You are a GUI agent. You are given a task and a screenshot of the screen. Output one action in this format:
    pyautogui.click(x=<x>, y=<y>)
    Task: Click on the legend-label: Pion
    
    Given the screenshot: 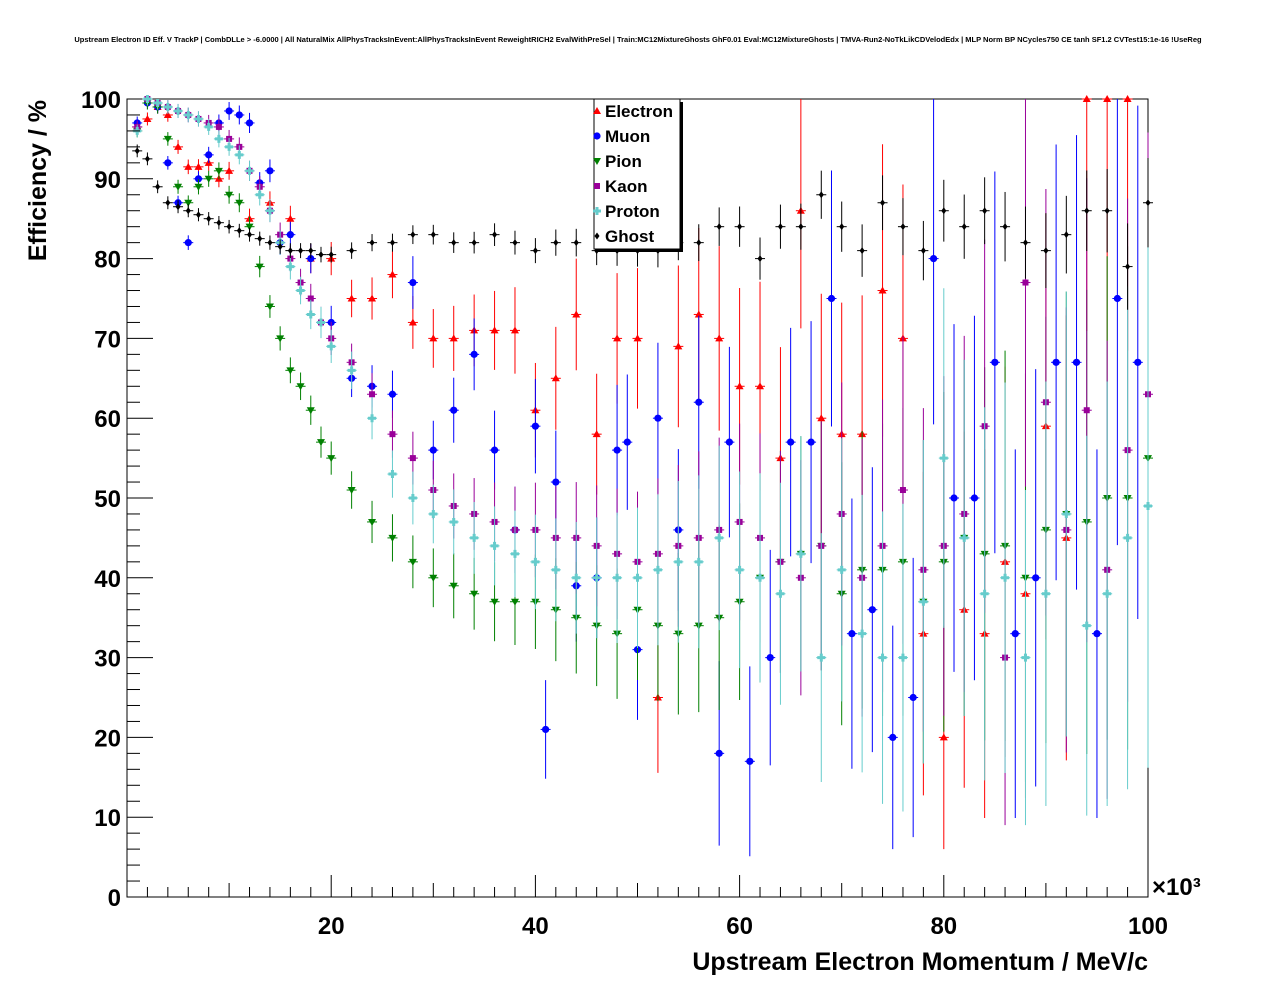 What is the action you would take?
    pyautogui.click(x=623, y=161)
    